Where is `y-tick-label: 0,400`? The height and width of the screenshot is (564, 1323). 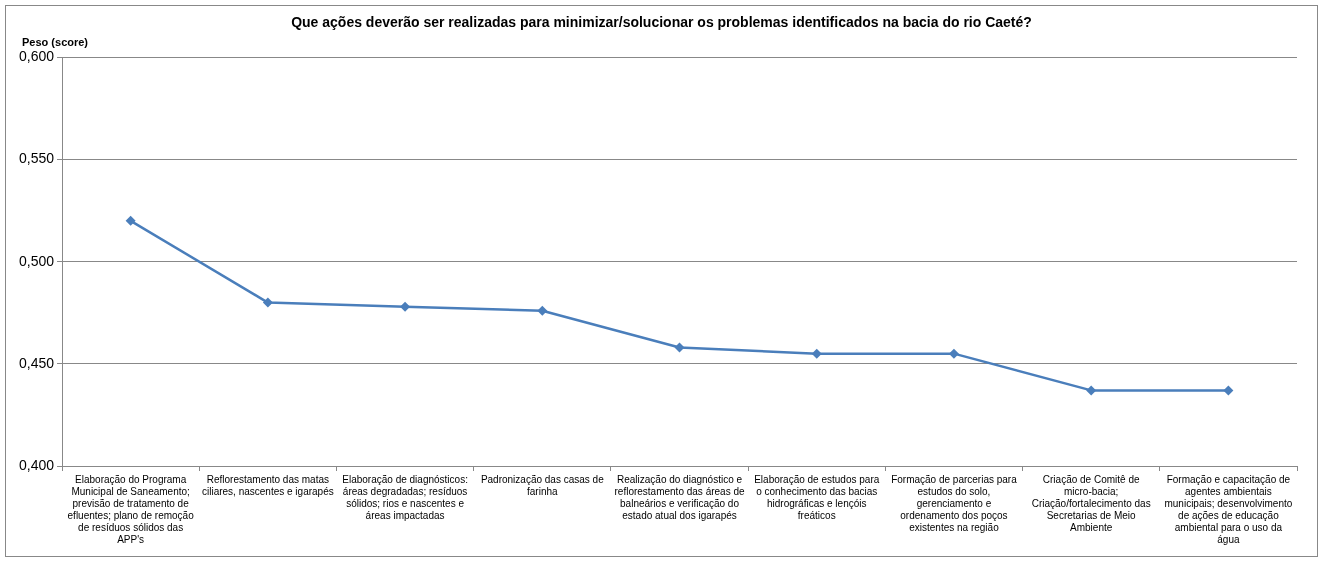
y-tick-label: 0,400 is located at coordinates (36, 464).